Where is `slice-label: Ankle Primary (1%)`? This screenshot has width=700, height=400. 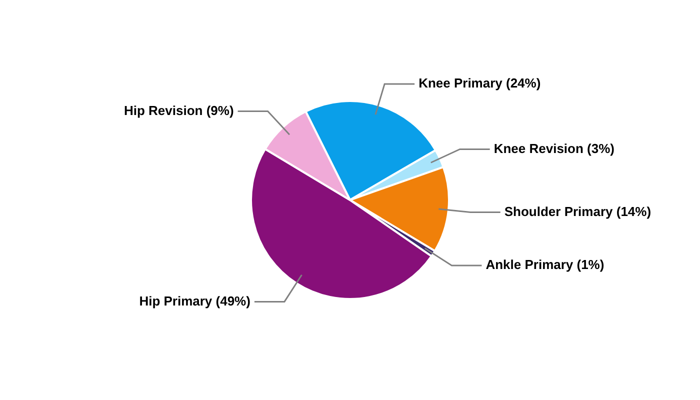 slice-label: Ankle Primary (1%) is located at coordinates (545, 264).